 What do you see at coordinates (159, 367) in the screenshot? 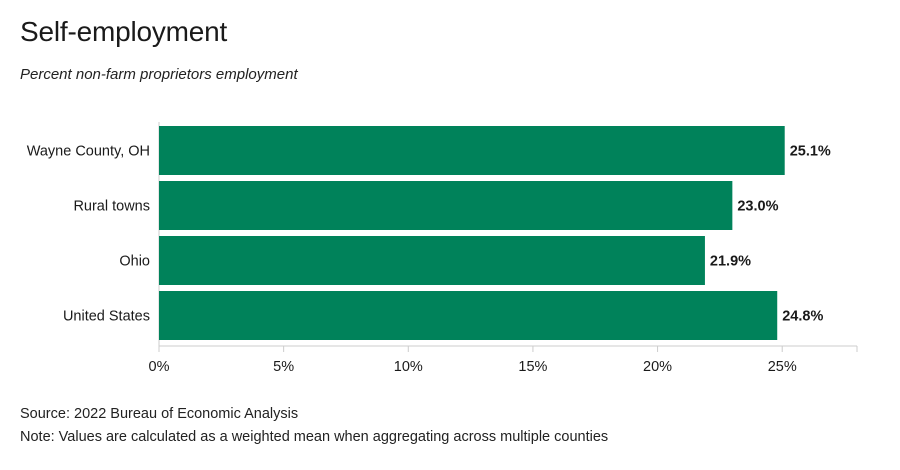
I see `x-tick-label: 0%` at bounding box center [159, 367].